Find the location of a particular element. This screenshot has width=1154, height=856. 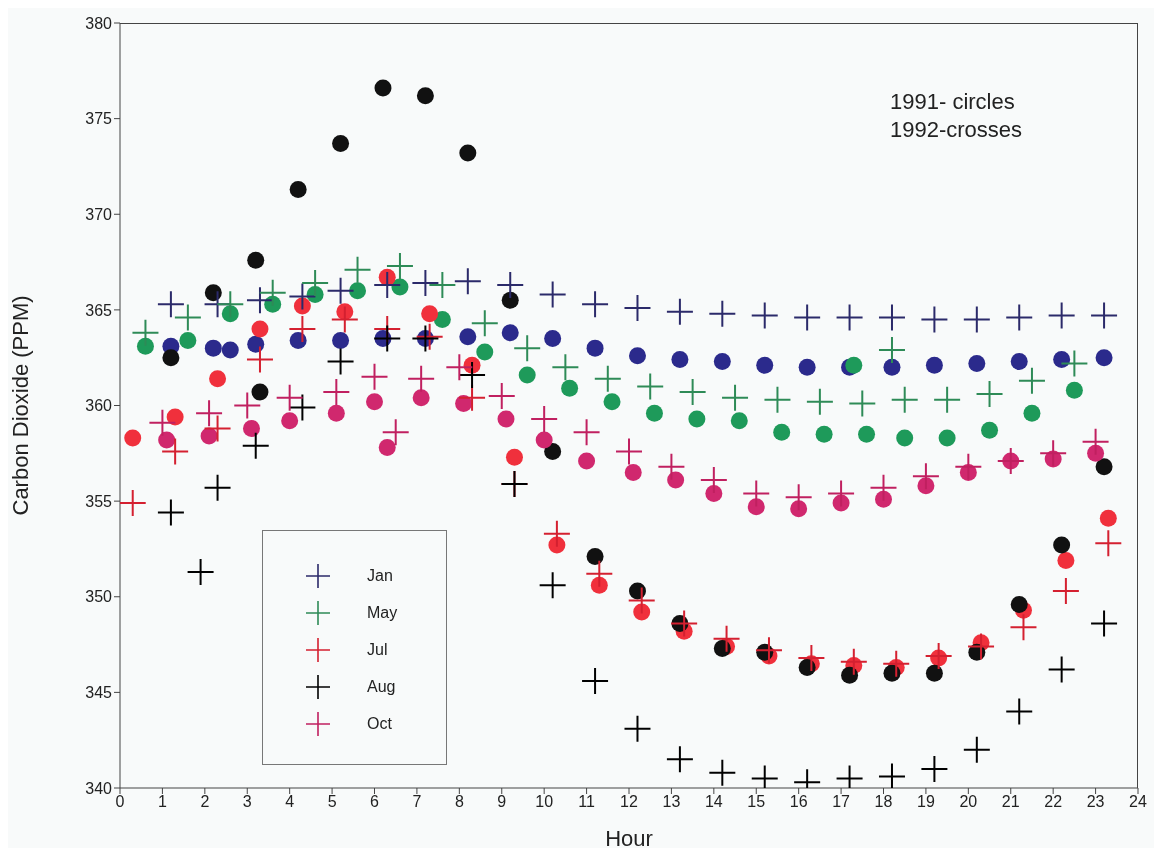

x-tick-label: 16 is located at coordinates (798, 802).